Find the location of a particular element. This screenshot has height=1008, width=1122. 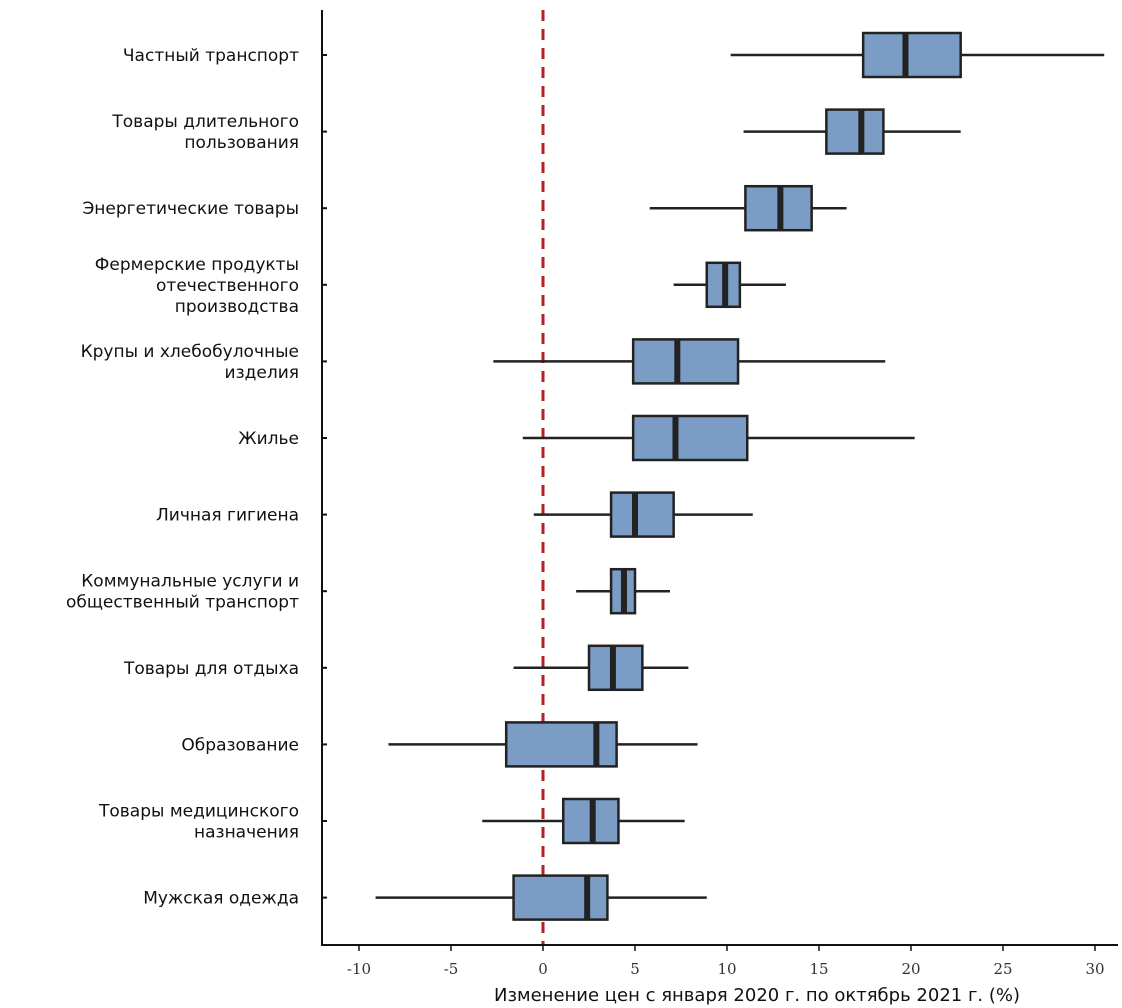

category-label-line: Товары для отдыха is located at coordinates (211, 669).